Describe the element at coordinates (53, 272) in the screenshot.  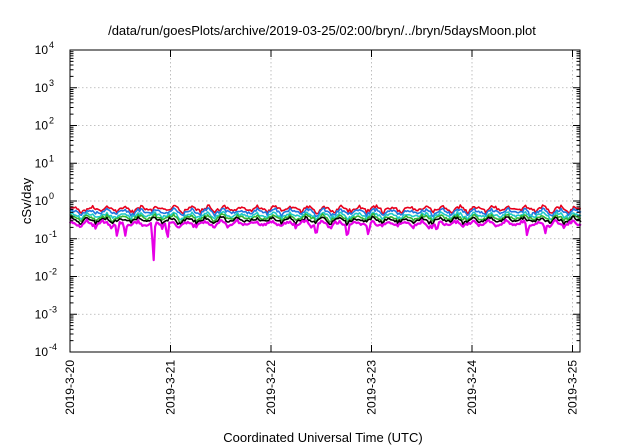
I see `y-tick-exponent: -2` at that location.